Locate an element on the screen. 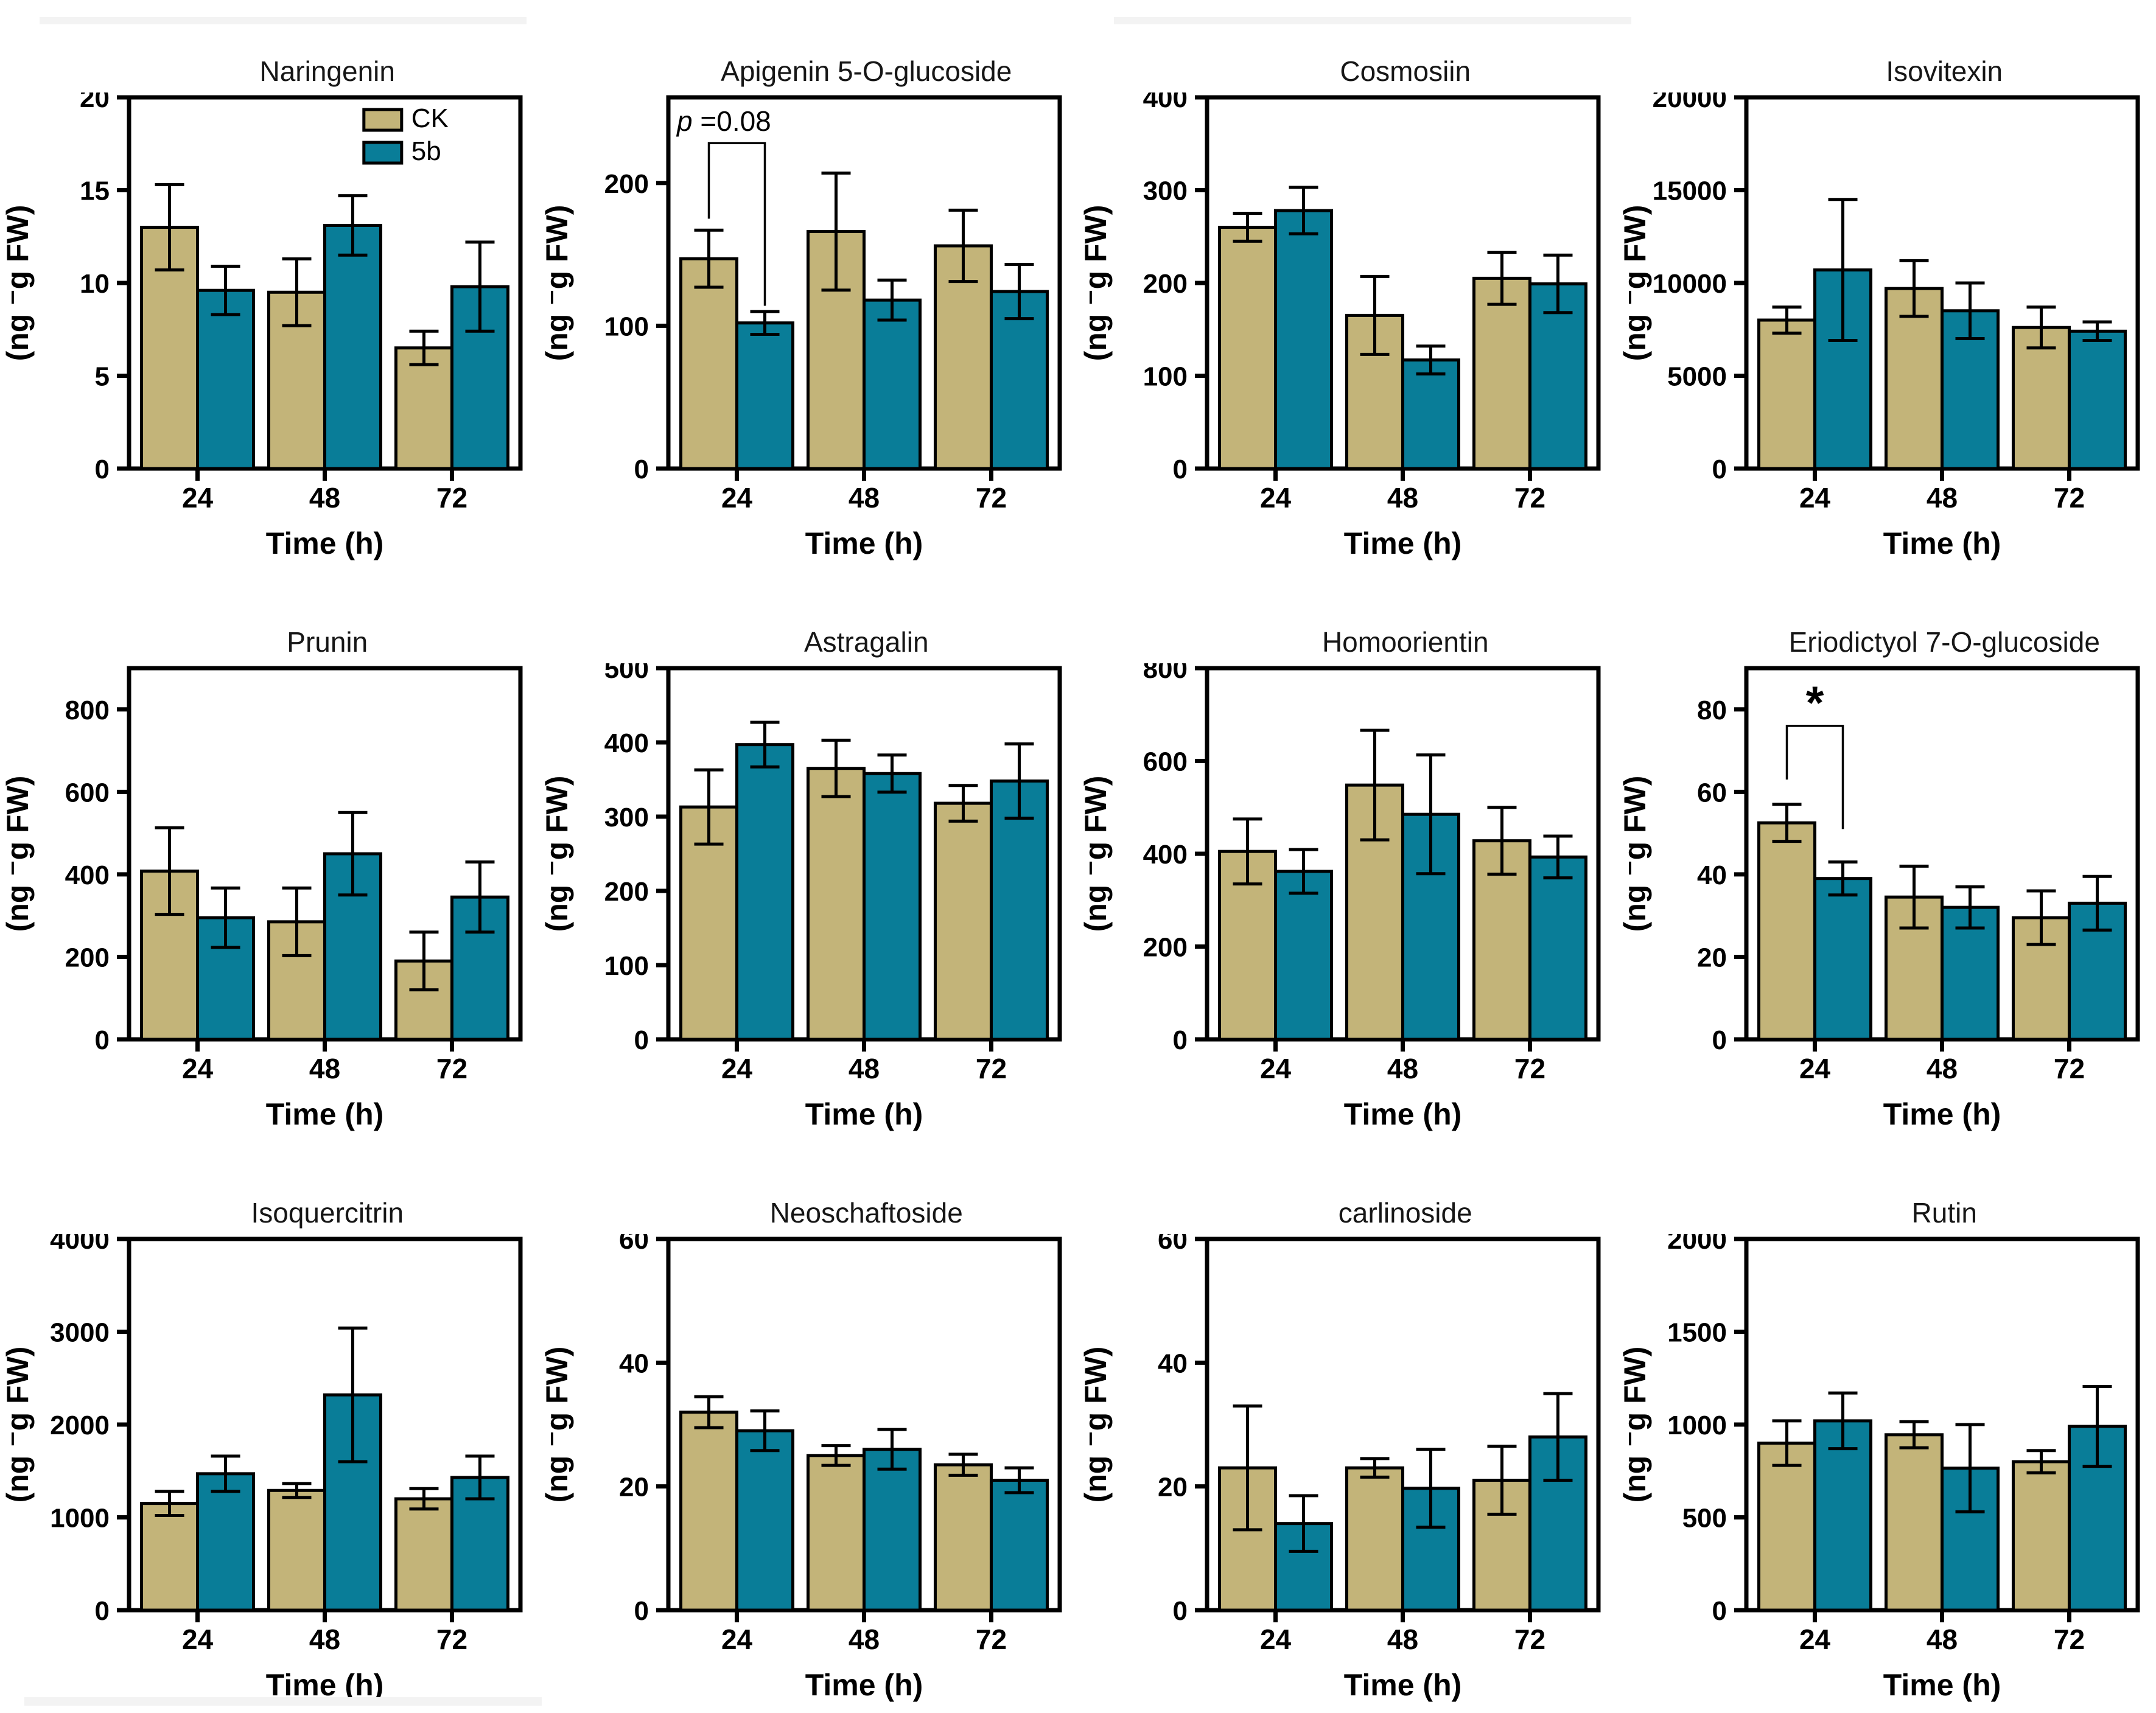 The image size is (2156, 1713). legend-swatch-CK is located at coordinates (383, 120).